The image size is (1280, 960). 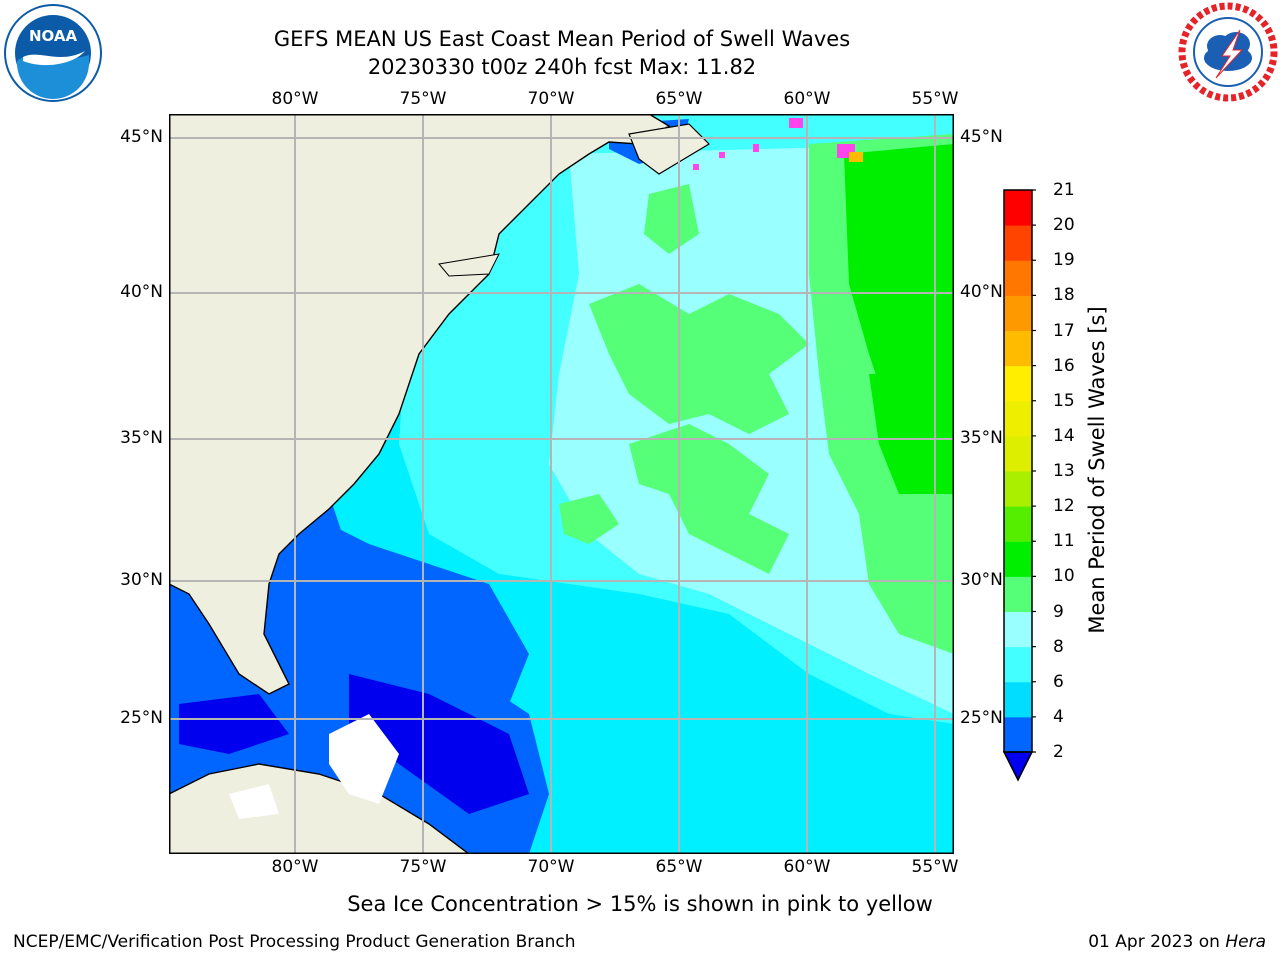 I want to click on map-subtitle: 20230330 t00z 240h fcst Max: 11.82, so click(x=562, y=67).